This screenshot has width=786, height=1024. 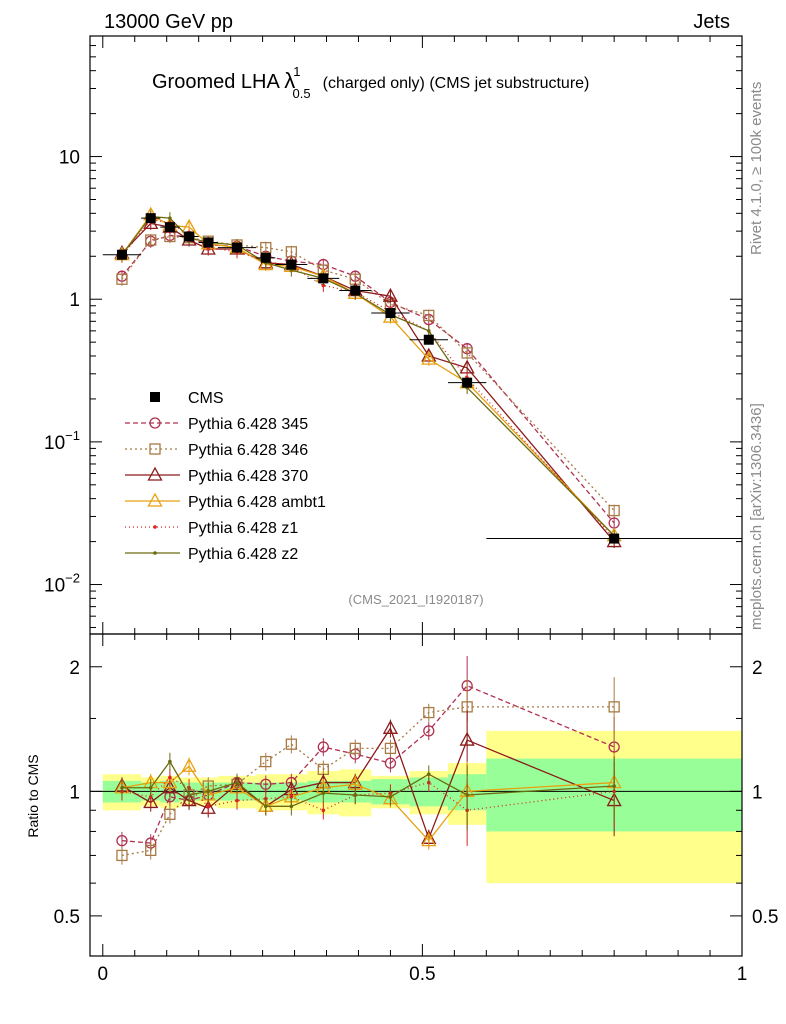 What do you see at coordinates (742, 974) in the screenshot?
I see `x-tick-label: 1` at bounding box center [742, 974].